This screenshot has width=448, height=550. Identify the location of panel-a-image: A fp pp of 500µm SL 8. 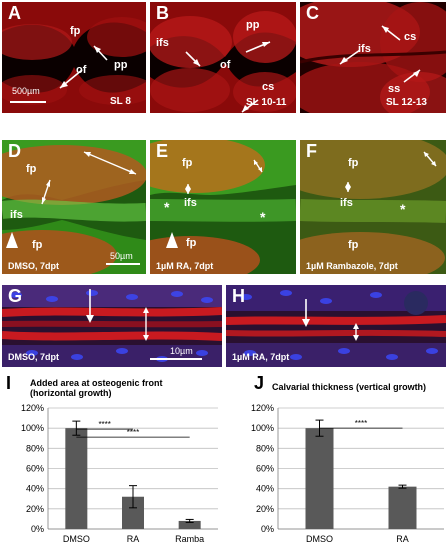
(74, 57).